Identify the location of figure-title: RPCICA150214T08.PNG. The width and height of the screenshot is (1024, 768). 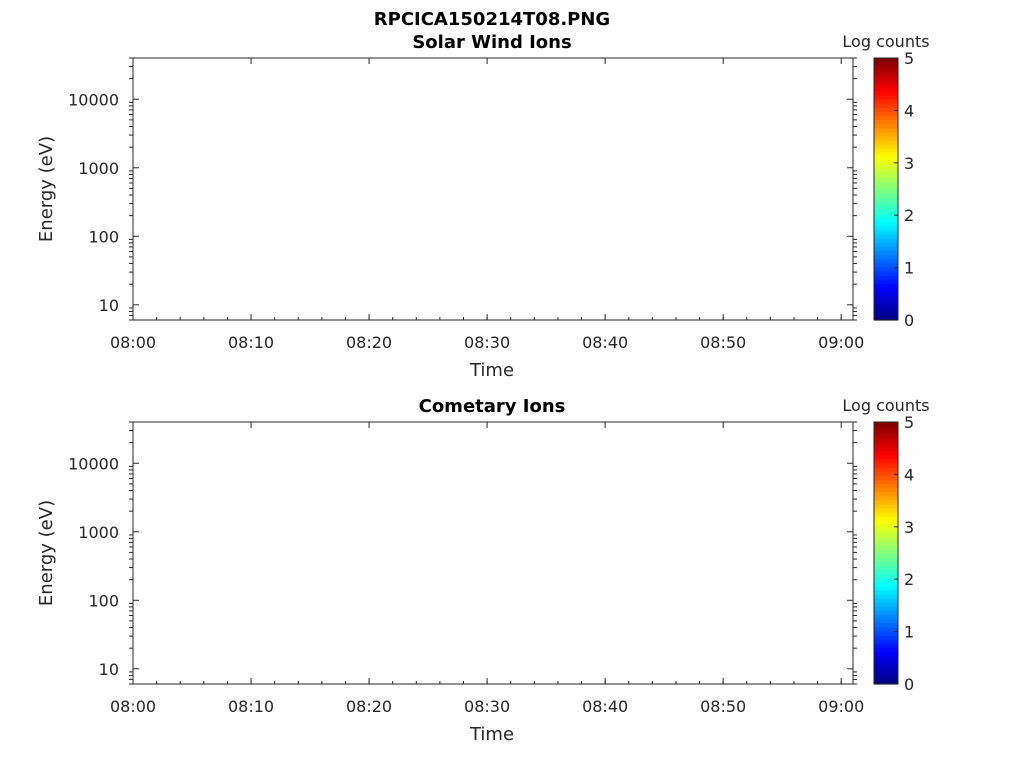
(492, 19).